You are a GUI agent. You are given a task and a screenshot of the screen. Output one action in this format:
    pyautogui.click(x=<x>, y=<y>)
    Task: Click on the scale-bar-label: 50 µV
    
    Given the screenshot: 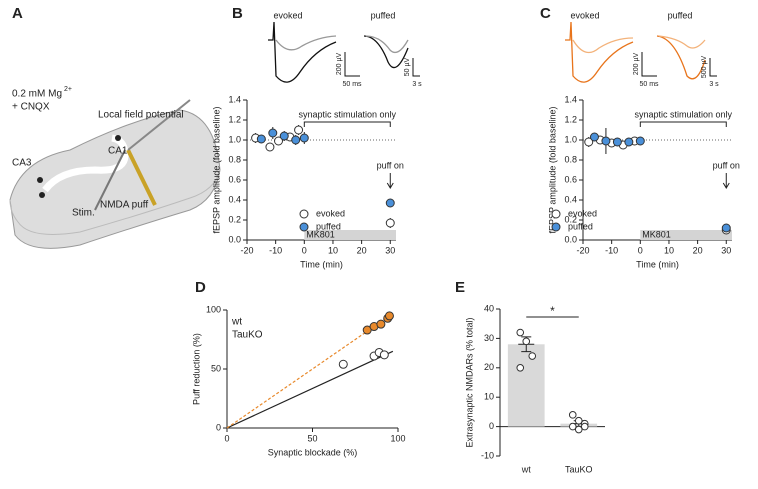 What is the action you would take?
    pyautogui.click(x=407, y=66)
    